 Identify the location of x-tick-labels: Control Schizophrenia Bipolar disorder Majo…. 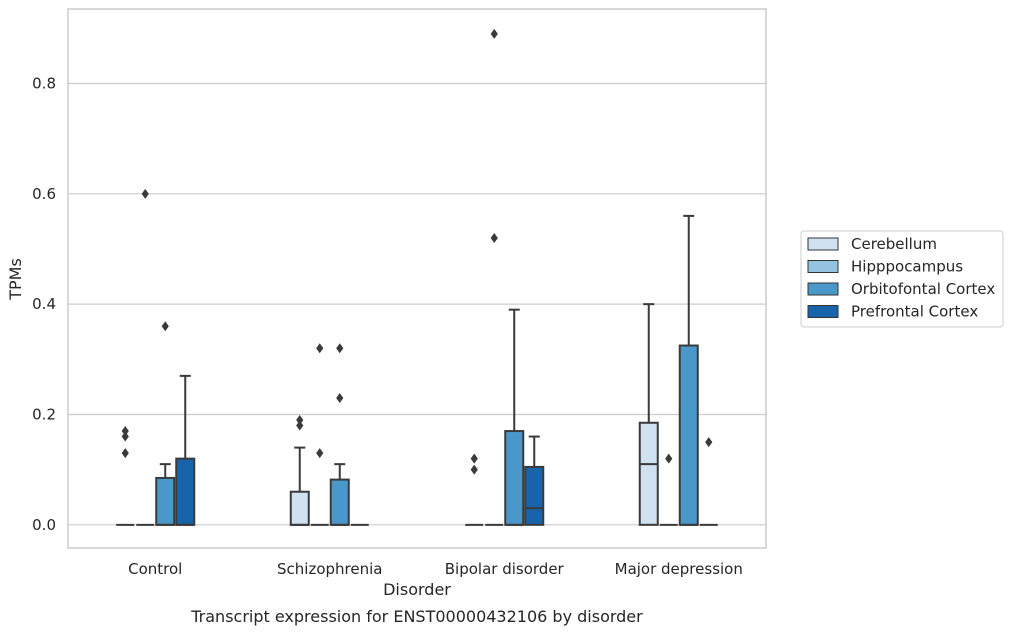
(435, 569).